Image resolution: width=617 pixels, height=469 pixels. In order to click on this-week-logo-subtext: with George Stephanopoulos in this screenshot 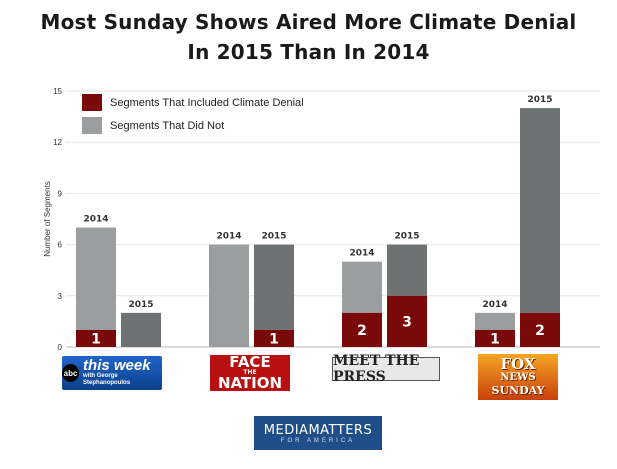, I will do `click(107, 379)`.